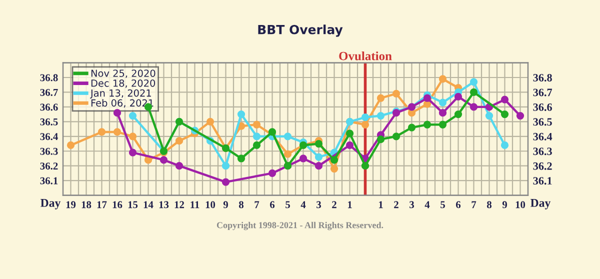 The height and width of the screenshot is (279, 600). I want to click on x-tick-label: 15, so click(133, 204).